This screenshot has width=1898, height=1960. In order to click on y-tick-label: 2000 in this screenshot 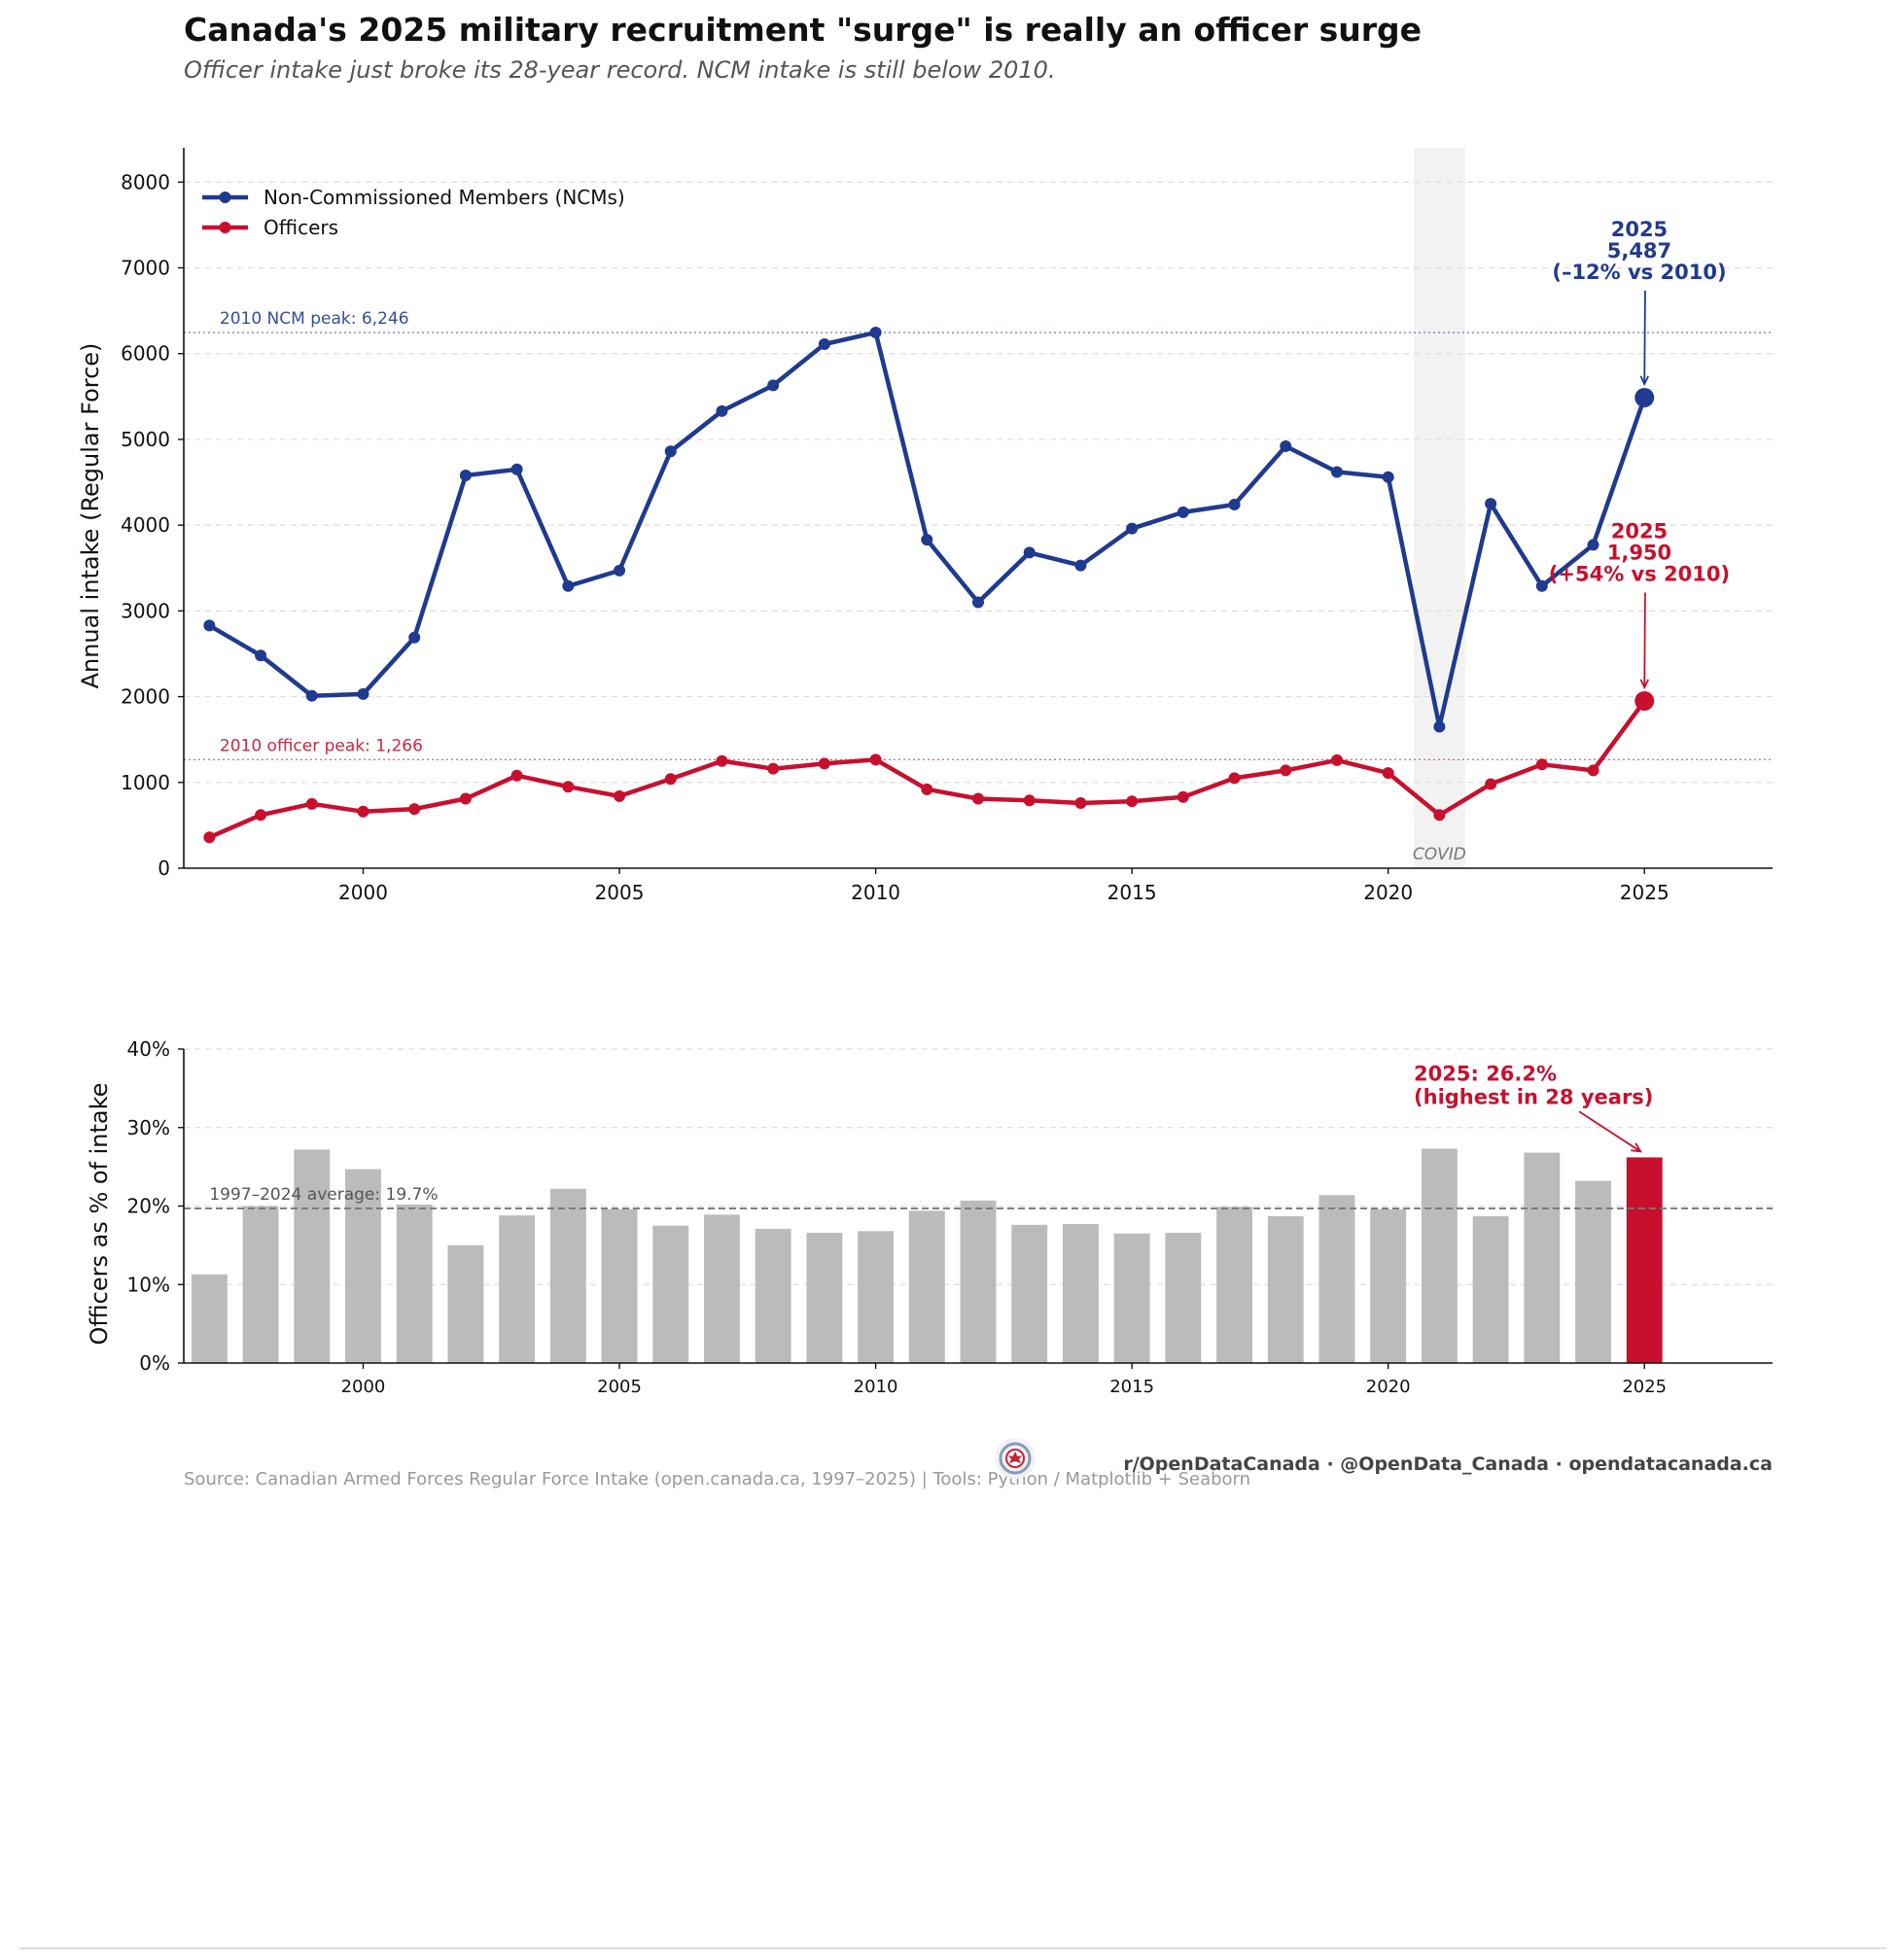, I will do `click(146, 697)`.